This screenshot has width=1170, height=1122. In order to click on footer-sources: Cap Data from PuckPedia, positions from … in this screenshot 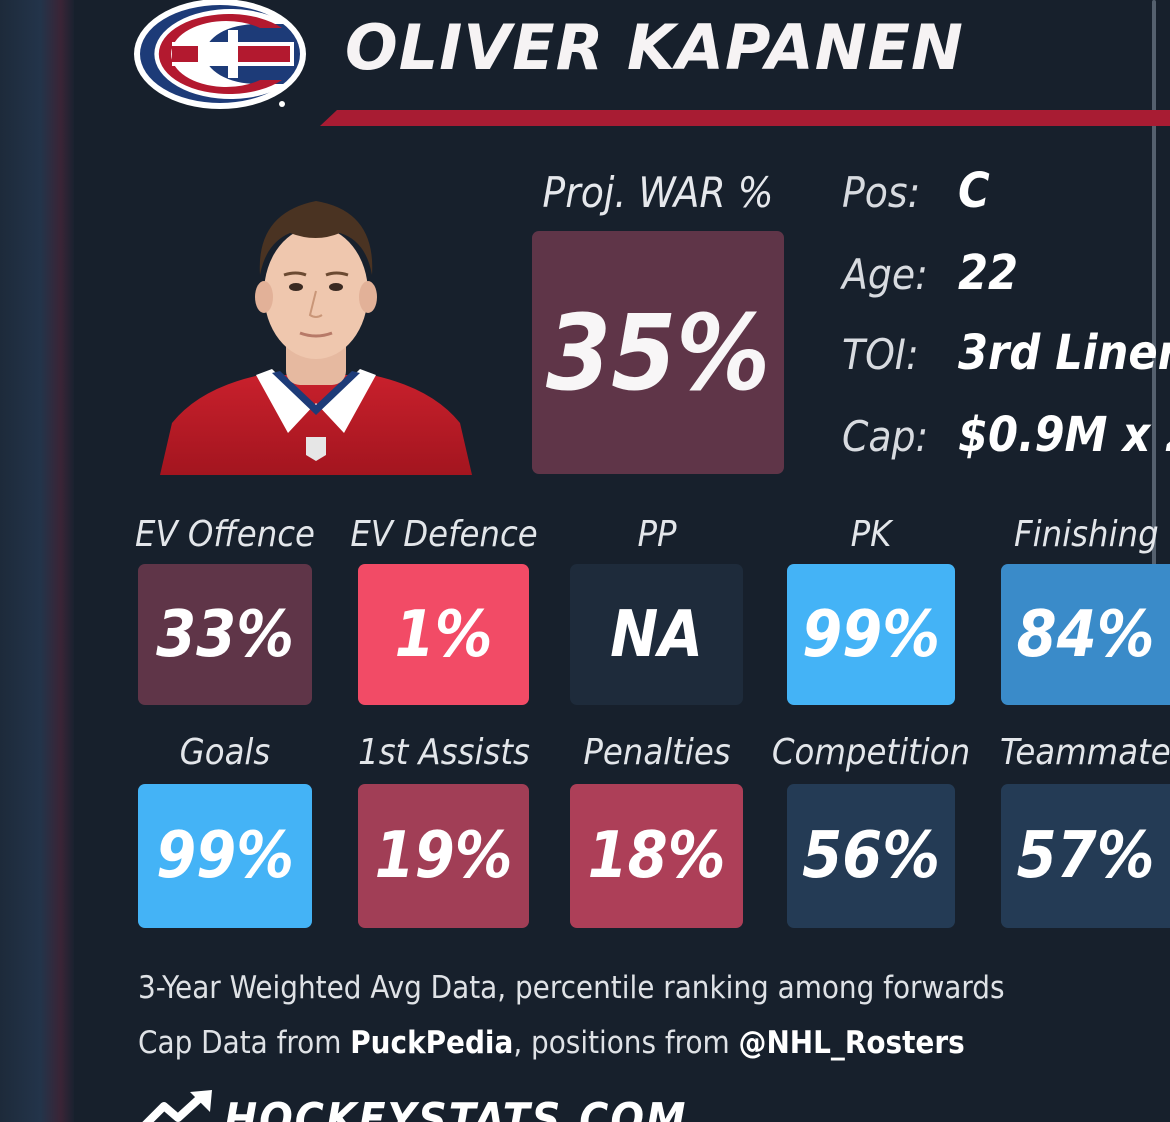, I will do `click(551, 1043)`.